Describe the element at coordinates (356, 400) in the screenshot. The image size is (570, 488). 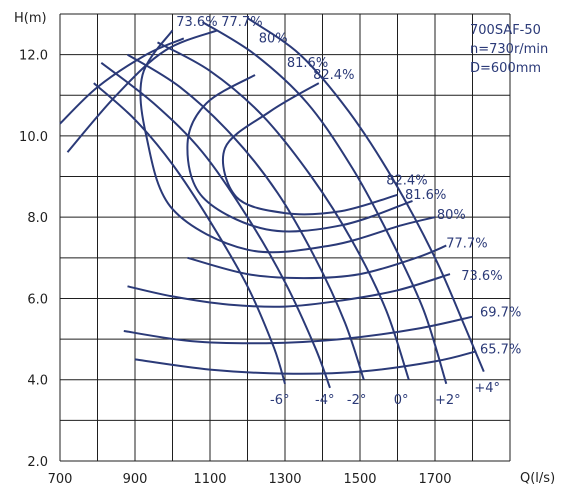
I see `blade-angle-label: -2°` at that location.